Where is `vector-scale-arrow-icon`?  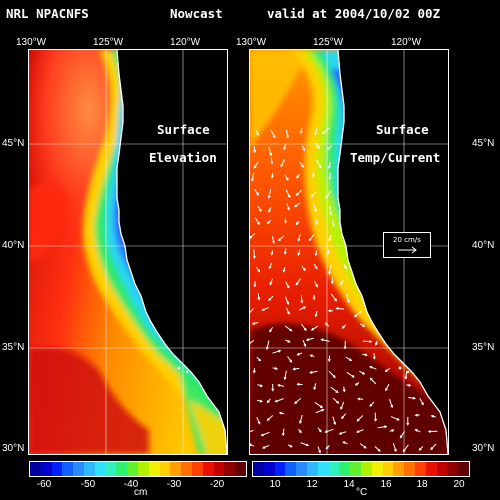
vector-scale-arrow-icon is located at coordinates (407, 250).